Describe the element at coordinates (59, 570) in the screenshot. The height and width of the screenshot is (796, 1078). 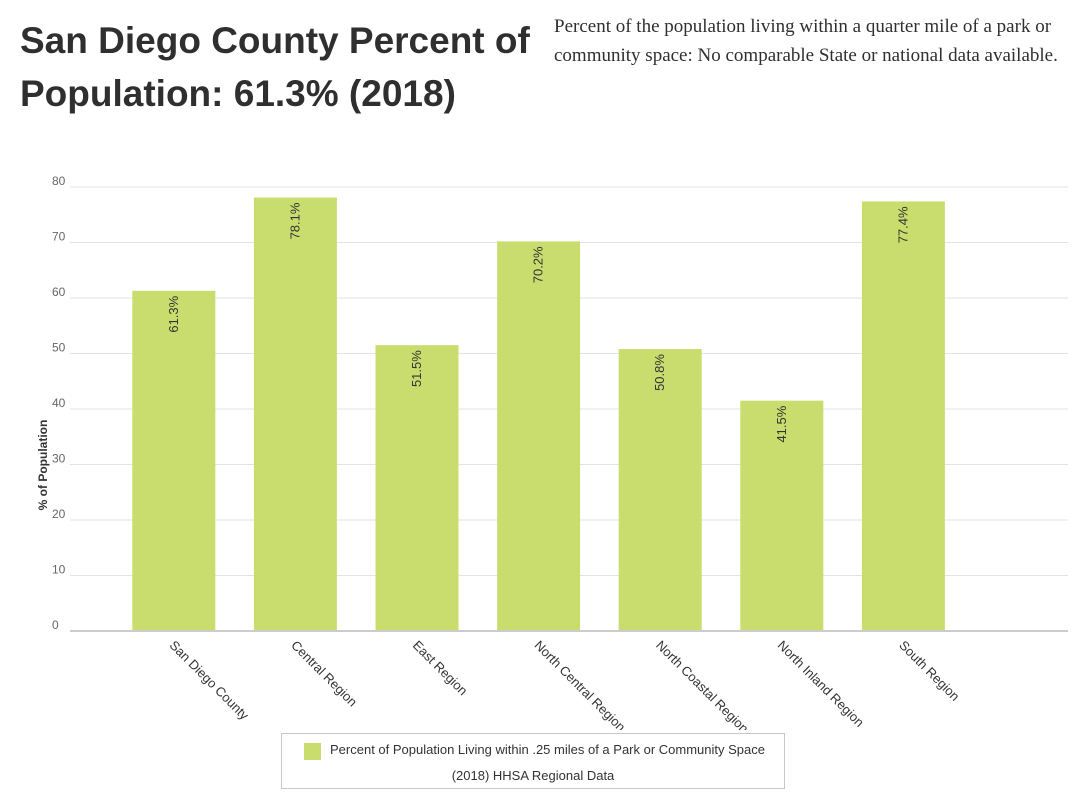
I see `y-tick-label: 10` at that location.